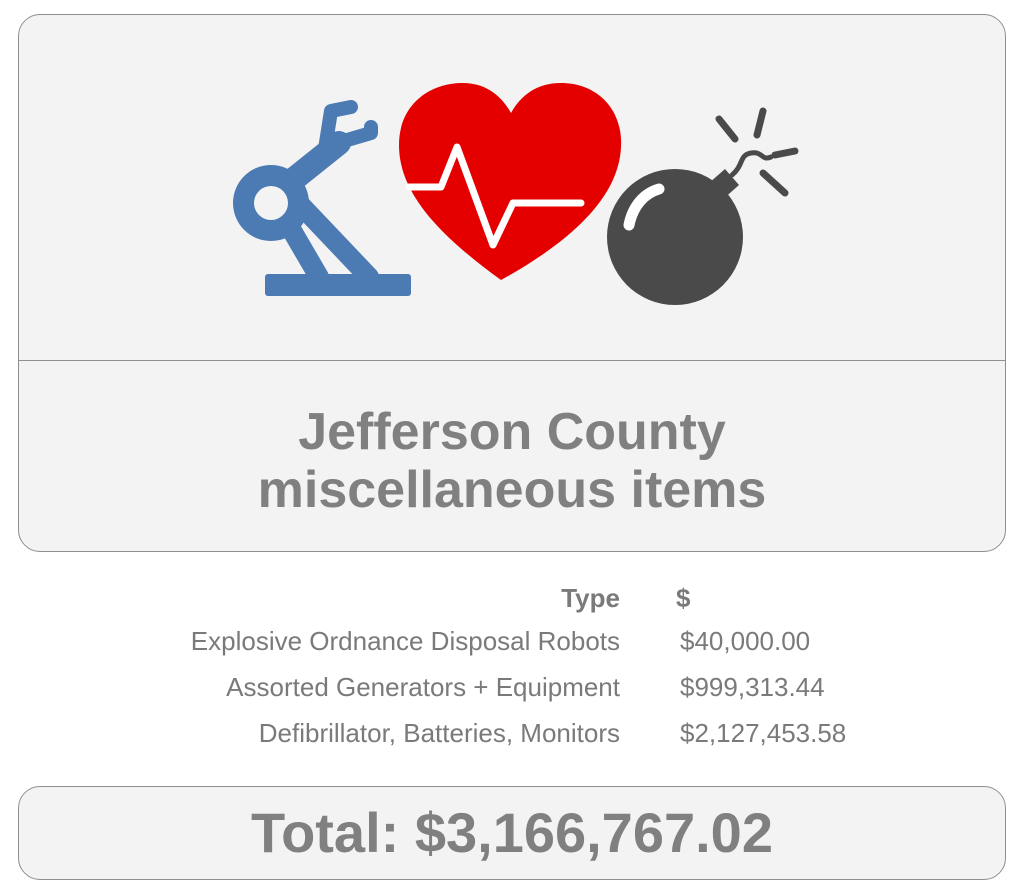 The image size is (1024, 896). What do you see at coordinates (512, 490) in the screenshot?
I see `title-line-2: miscellaneous items` at bounding box center [512, 490].